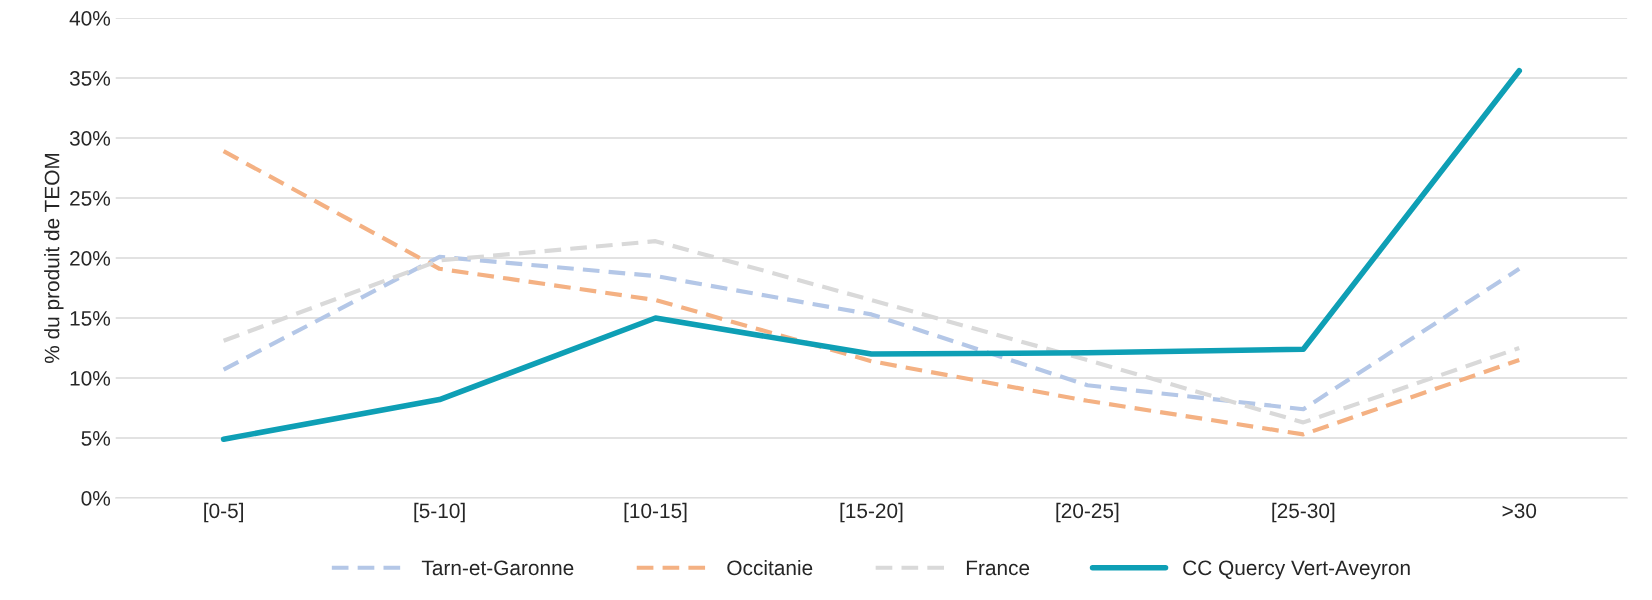 This screenshot has height=600, width=1652. Describe the element at coordinates (90, 258) in the screenshot. I see `y-tick-label: 20%` at that location.